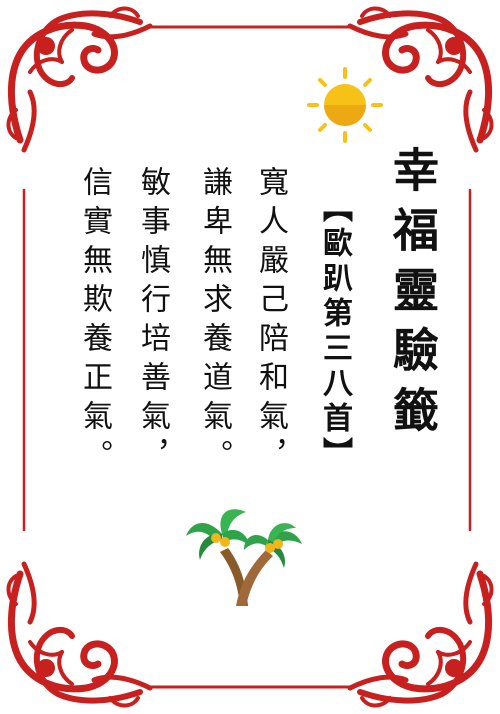 Image resolution: width=500 pixels, height=714 pixels. Describe the element at coordinates (80, 635) in the screenshot. I see `corner-bottom-left-icon` at that location.